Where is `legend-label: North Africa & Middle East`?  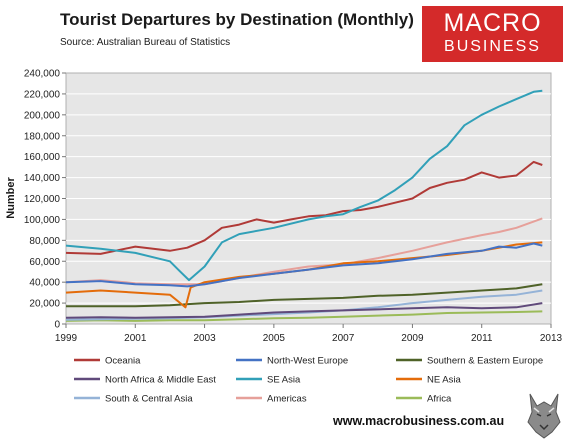
legend-label: North Africa & Middle East is located at coordinates (160, 380).